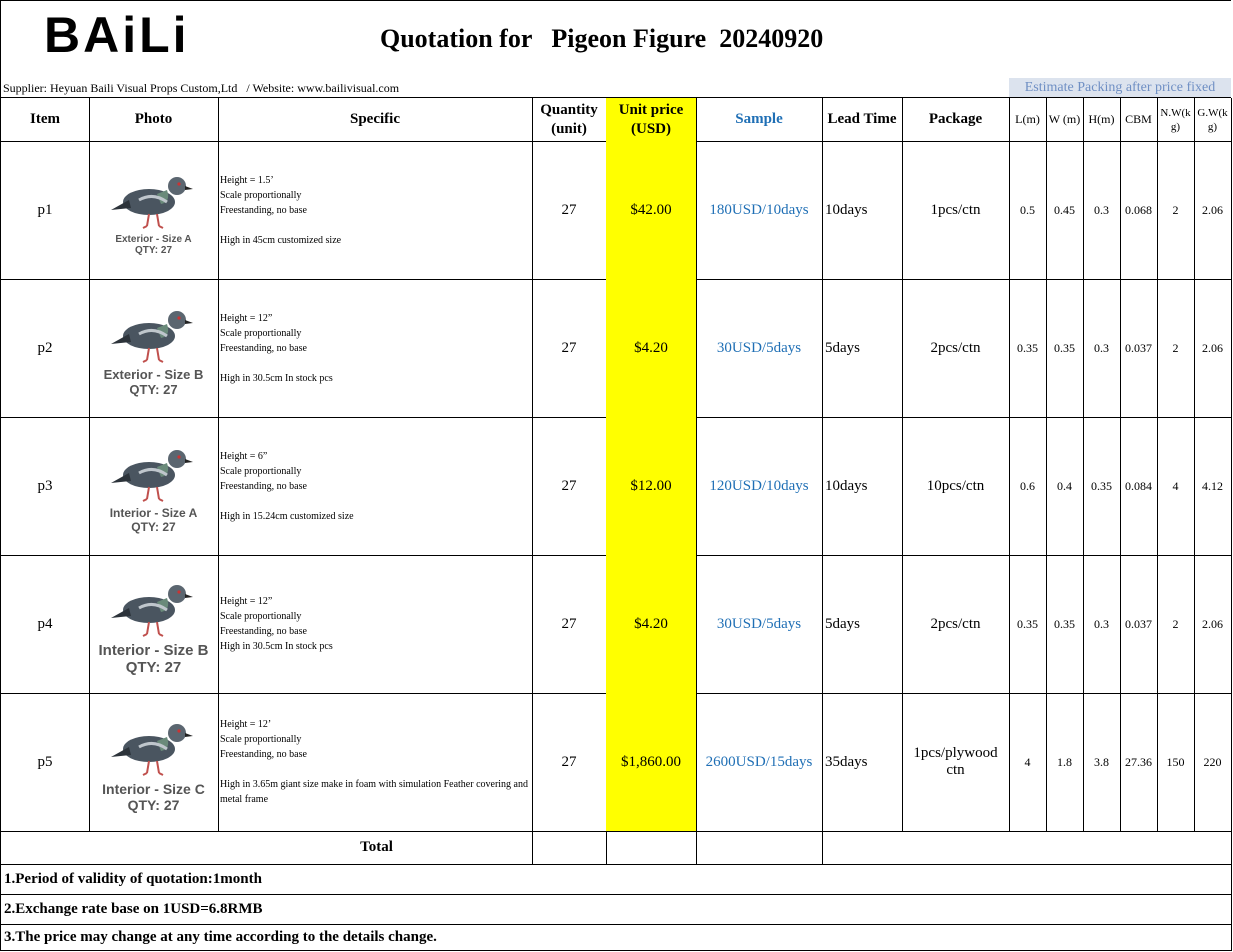  Describe the element at coordinates (153, 650) in the screenshot. I see `photo-caption: Interior - Size B` at that location.